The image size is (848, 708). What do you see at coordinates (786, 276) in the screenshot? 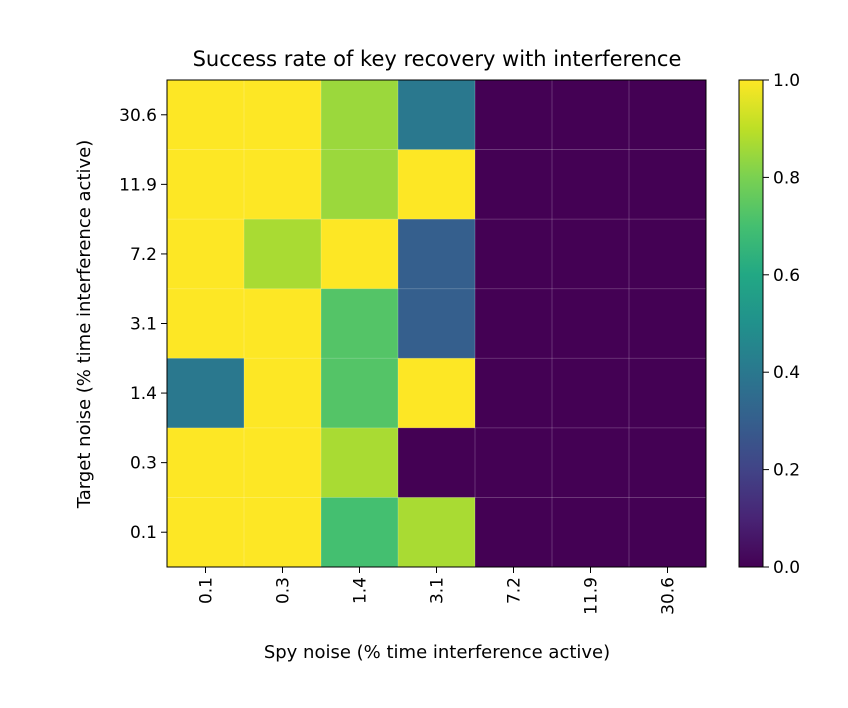
I see `colorbar-tick-label: 0.6` at bounding box center [786, 276].